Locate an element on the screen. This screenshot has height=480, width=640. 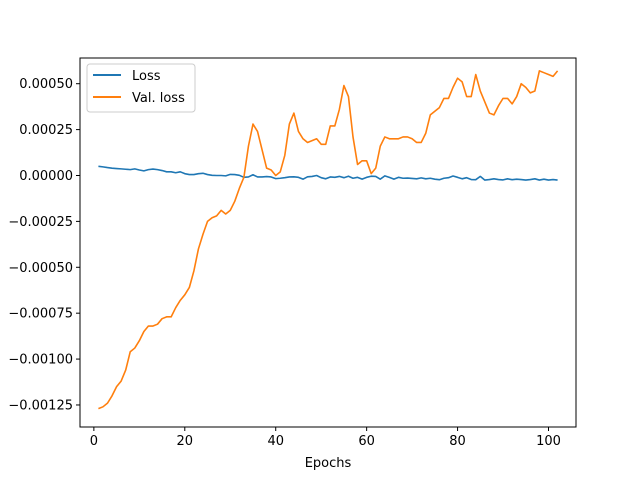
x-tick-label: 20 is located at coordinates (185, 441).